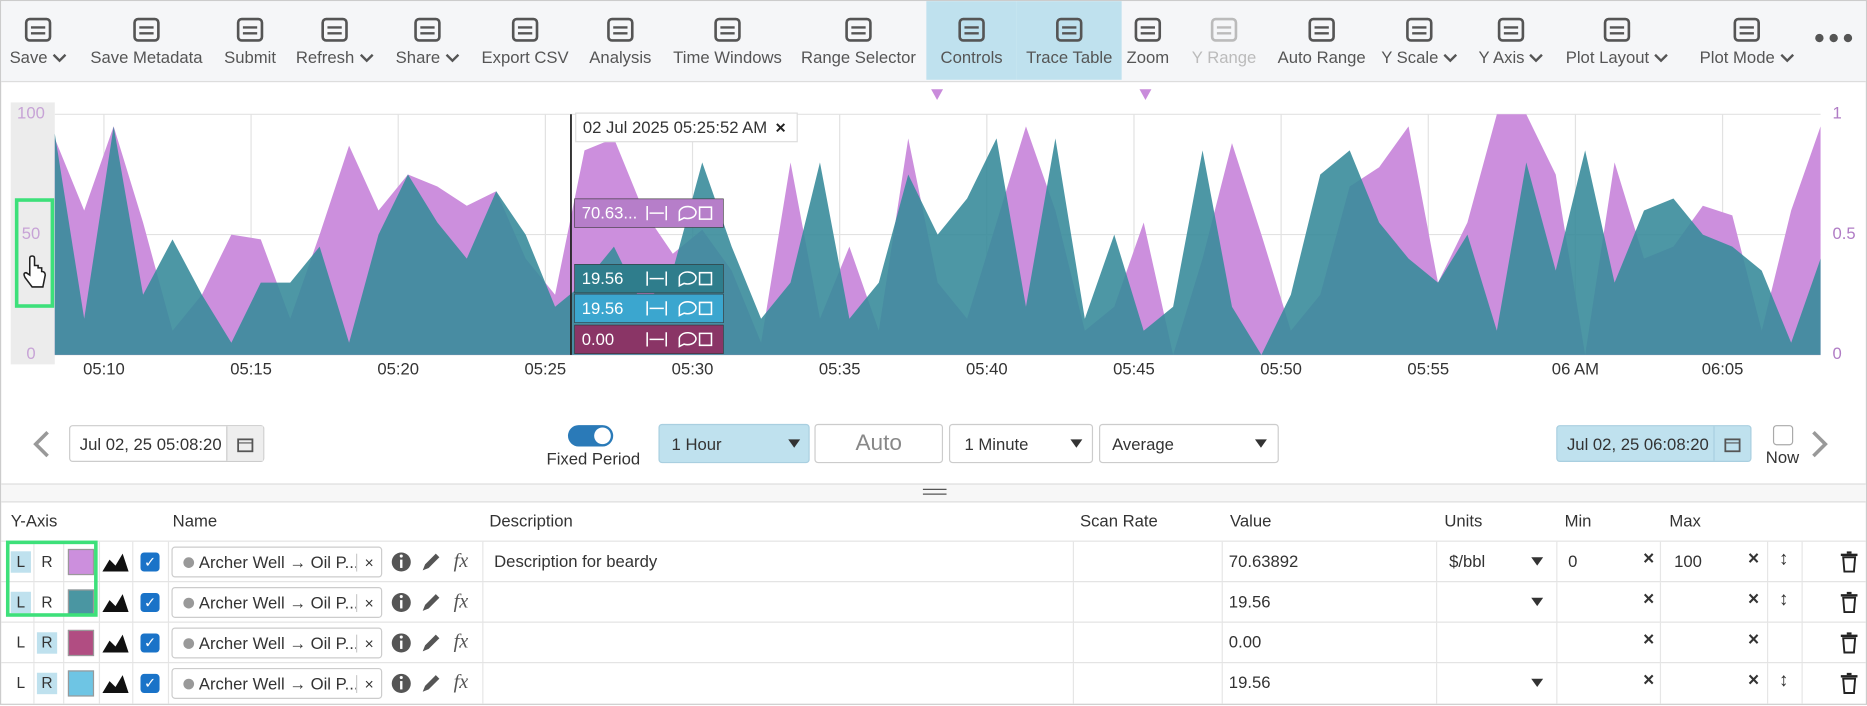 This screenshot has height=706, width=1867. What do you see at coordinates (933, 493) in the screenshot?
I see `splitter` at bounding box center [933, 493].